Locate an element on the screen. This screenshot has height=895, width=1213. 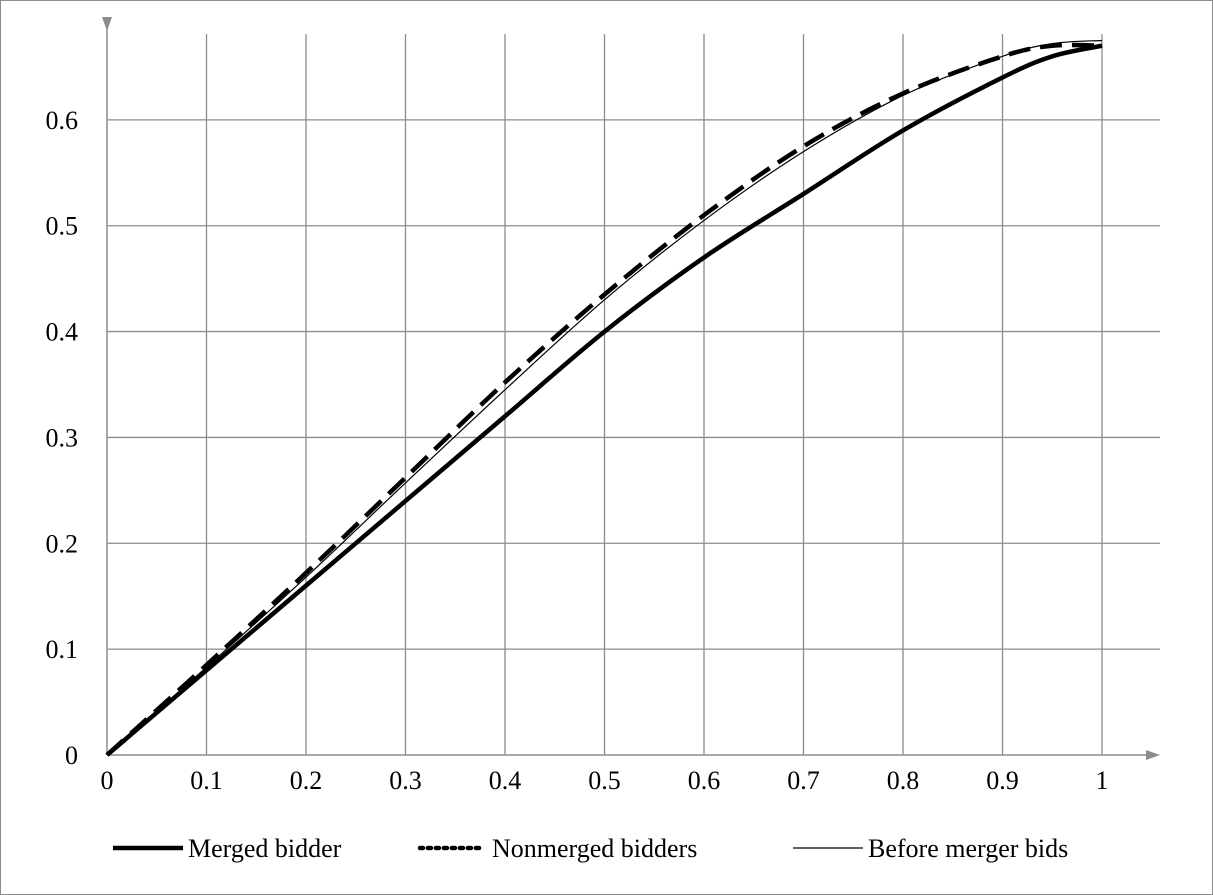
x-axis-arrow-icon is located at coordinates (1153, 755).